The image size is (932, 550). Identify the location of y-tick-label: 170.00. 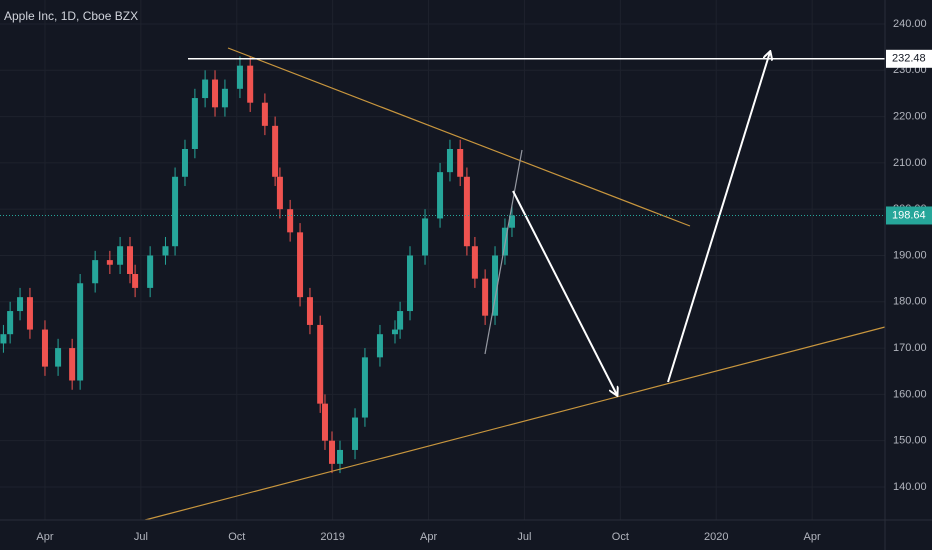
(910, 348).